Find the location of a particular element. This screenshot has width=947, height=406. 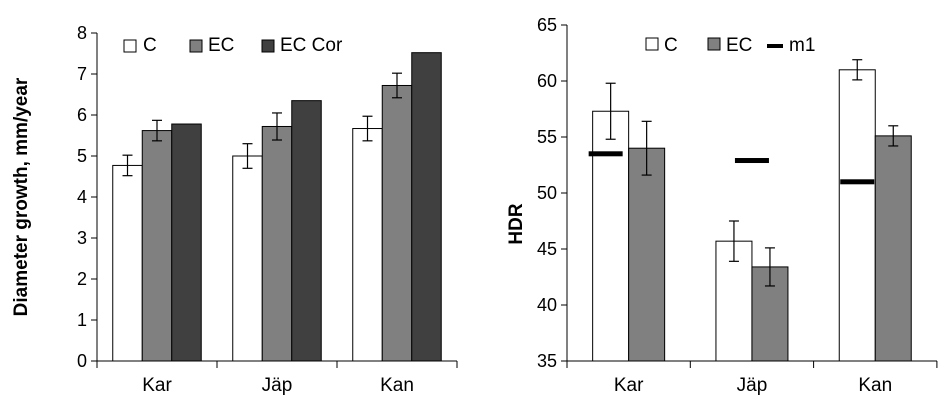

y-tick-label: 40 is located at coordinates (547, 305).